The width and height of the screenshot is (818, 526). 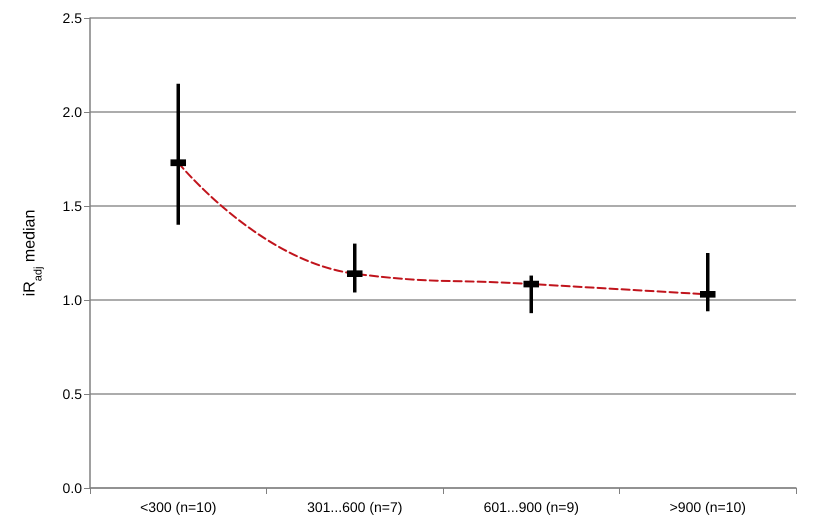 I want to click on y-tick-label: 2.0, so click(x=72, y=112).